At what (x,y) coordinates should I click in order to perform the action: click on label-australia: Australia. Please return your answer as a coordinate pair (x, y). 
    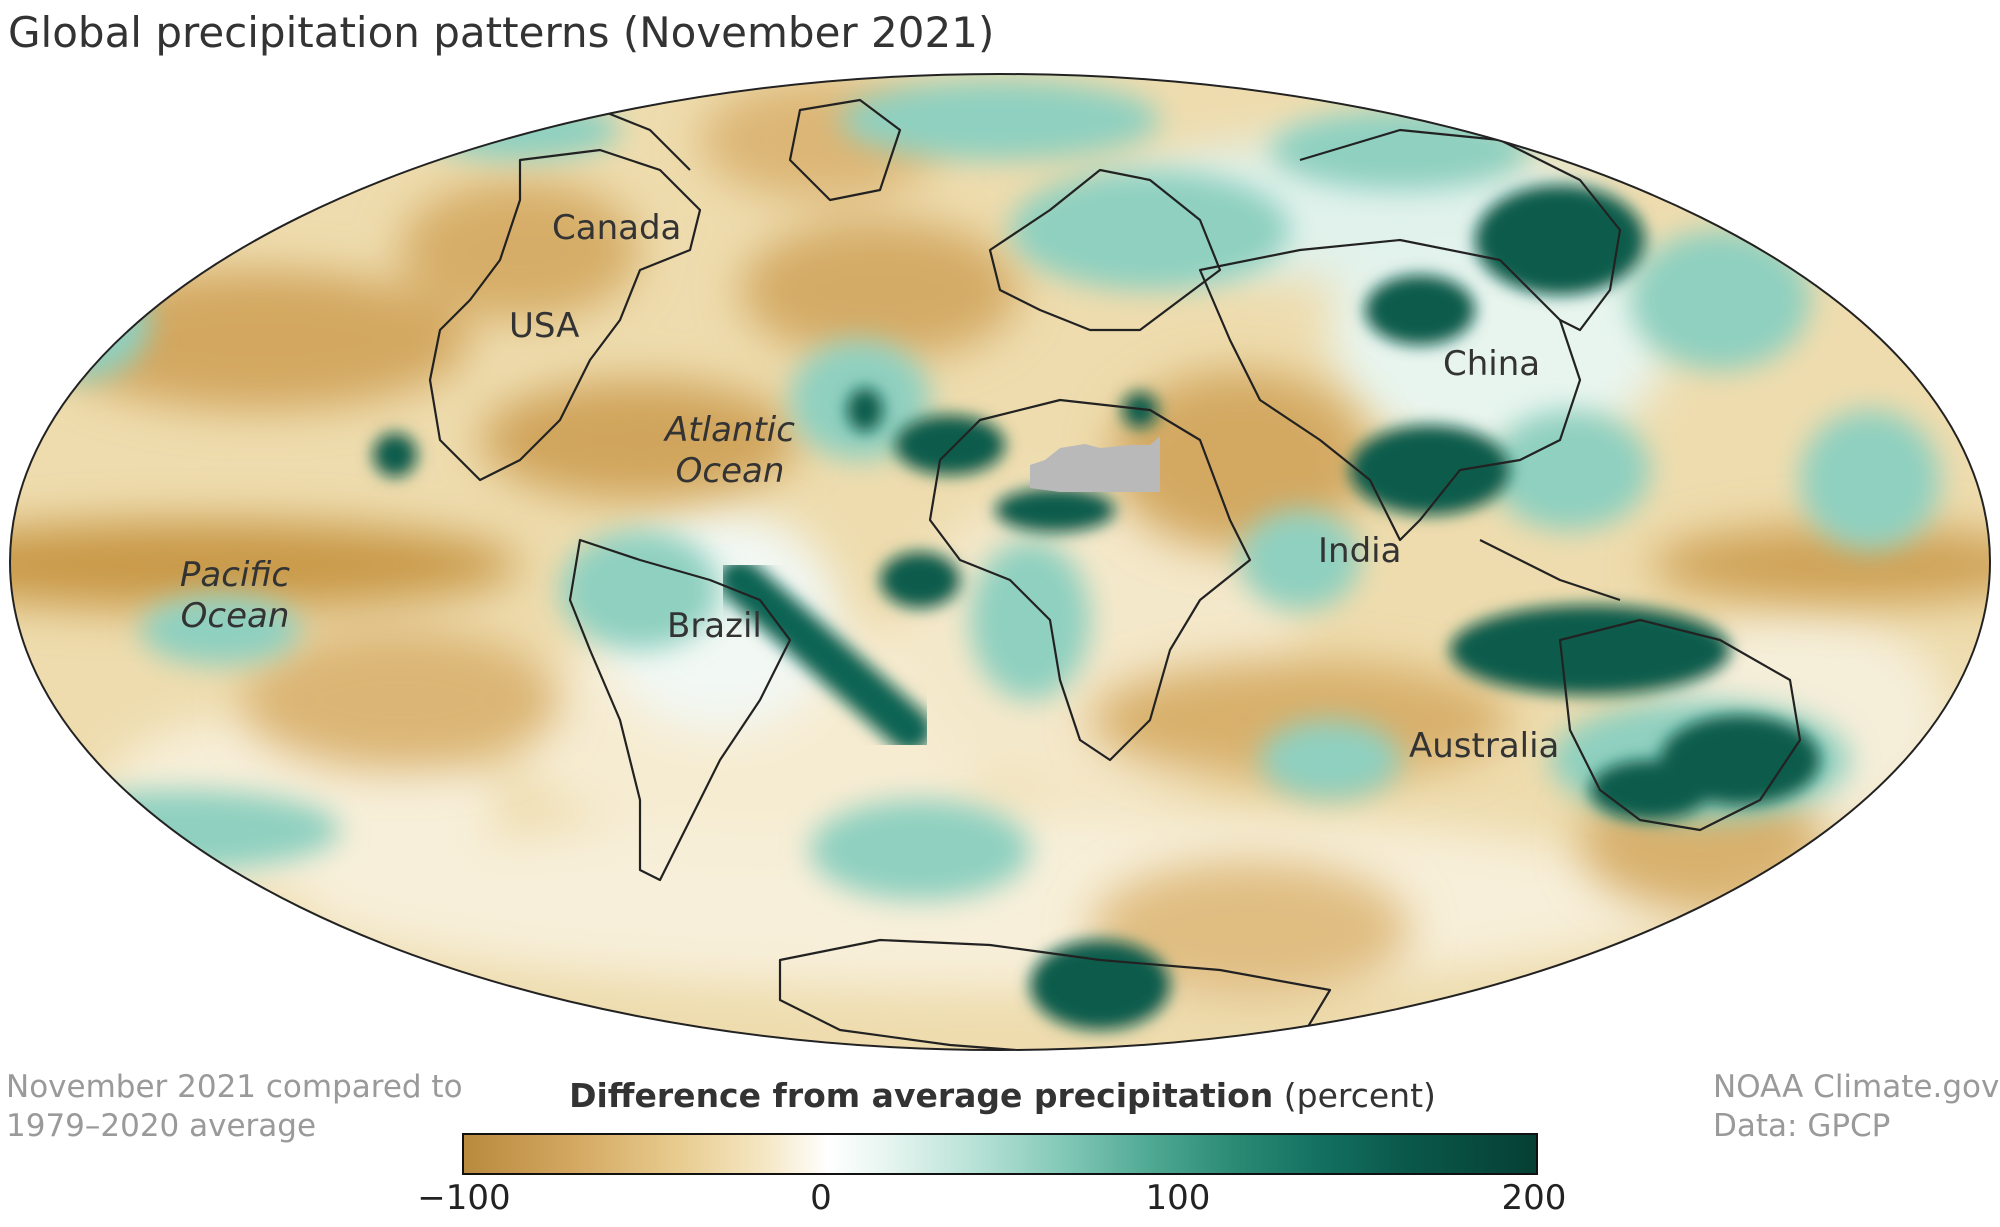
    Looking at the image, I should click on (1484, 746).